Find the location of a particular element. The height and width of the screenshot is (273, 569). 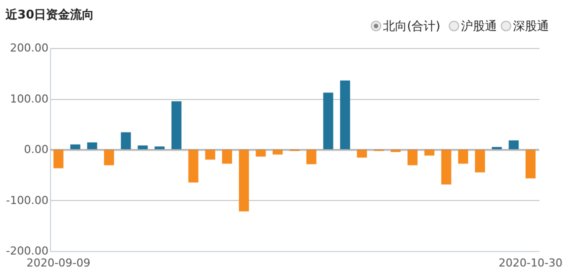

text: 深股通 is located at coordinates (531, 26).